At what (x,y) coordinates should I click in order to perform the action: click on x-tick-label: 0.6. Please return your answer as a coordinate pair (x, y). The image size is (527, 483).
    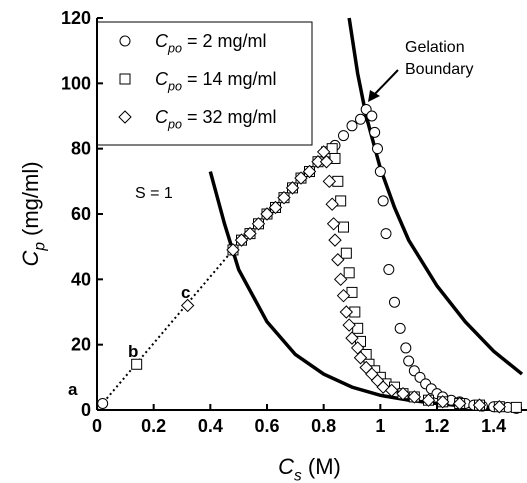
    Looking at the image, I should click on (266, 426).